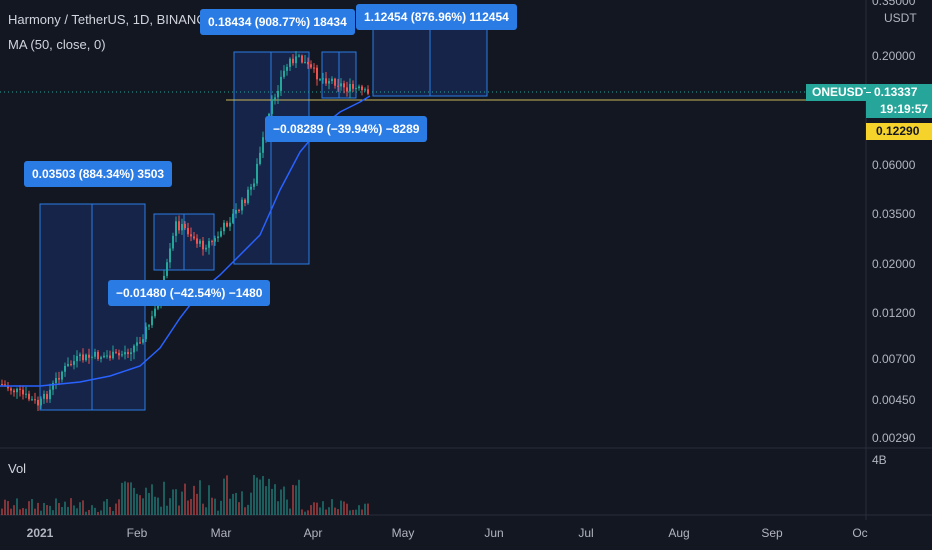  Describe the element at coordinates (679, 533) in the screenshot. I see `time-tick: Aug` at that location.